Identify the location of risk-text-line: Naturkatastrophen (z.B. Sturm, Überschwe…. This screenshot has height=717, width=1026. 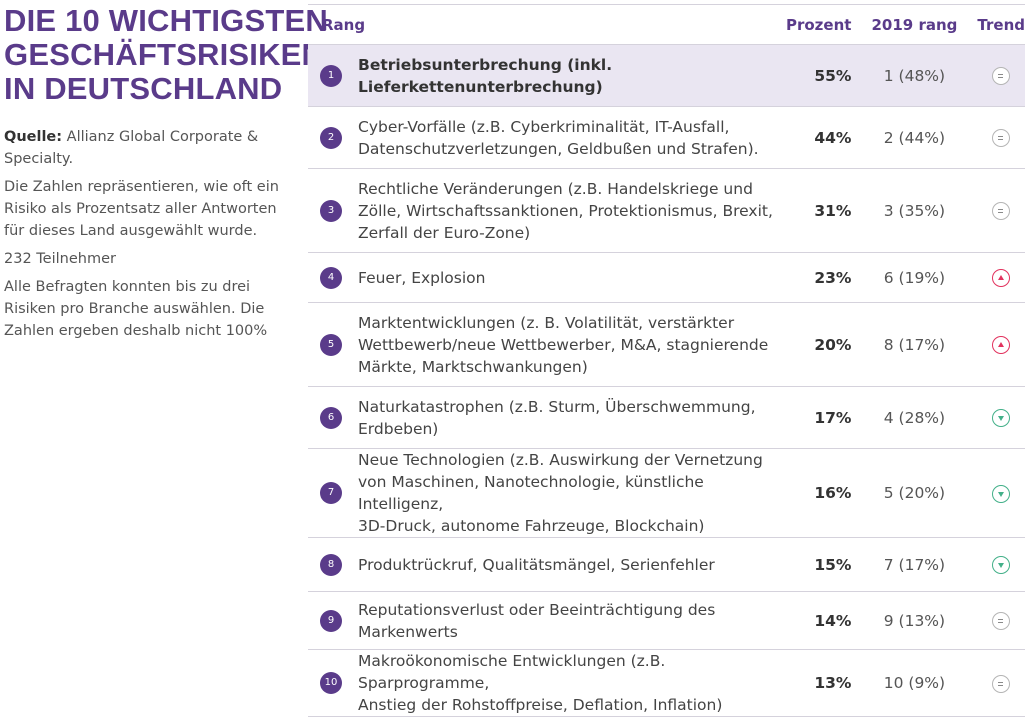
(557, 406).